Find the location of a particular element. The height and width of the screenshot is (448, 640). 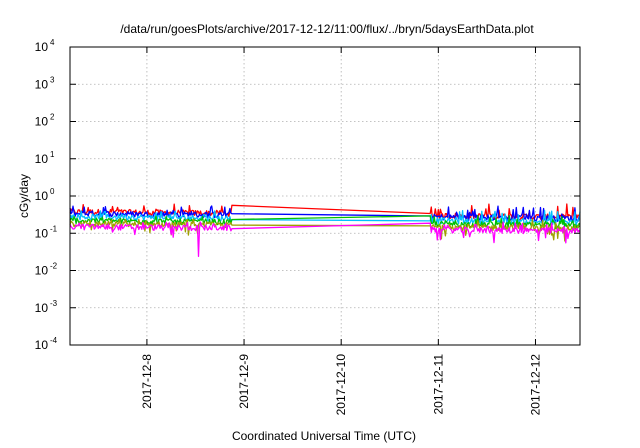

x-tick-label: 2017-12-12 is located at coordinates (535, 385).